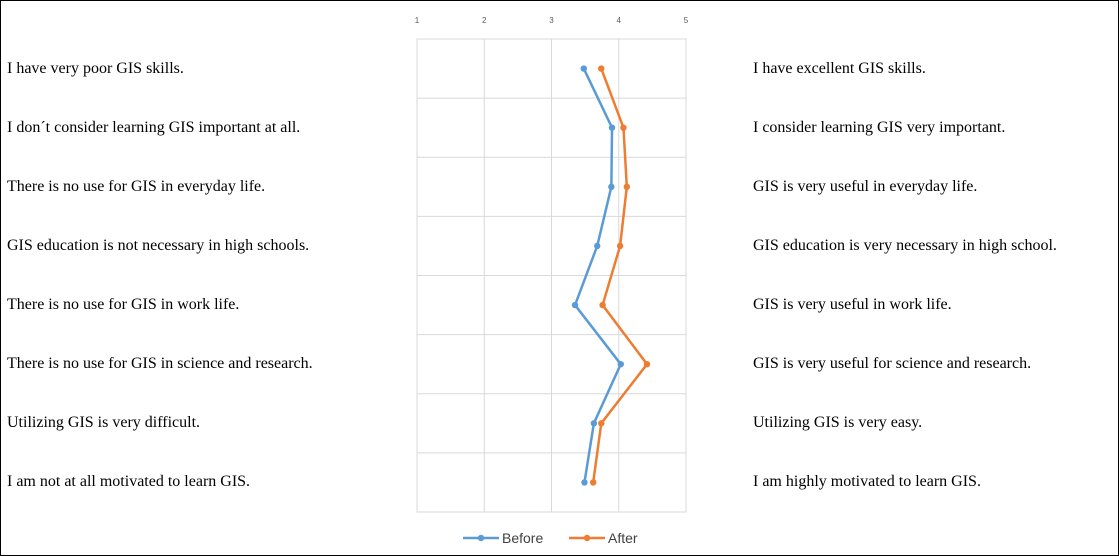 The image size is (1119, 556). I want to click on right-statement-label: GIS is very useful in work life., so click(852, 305).